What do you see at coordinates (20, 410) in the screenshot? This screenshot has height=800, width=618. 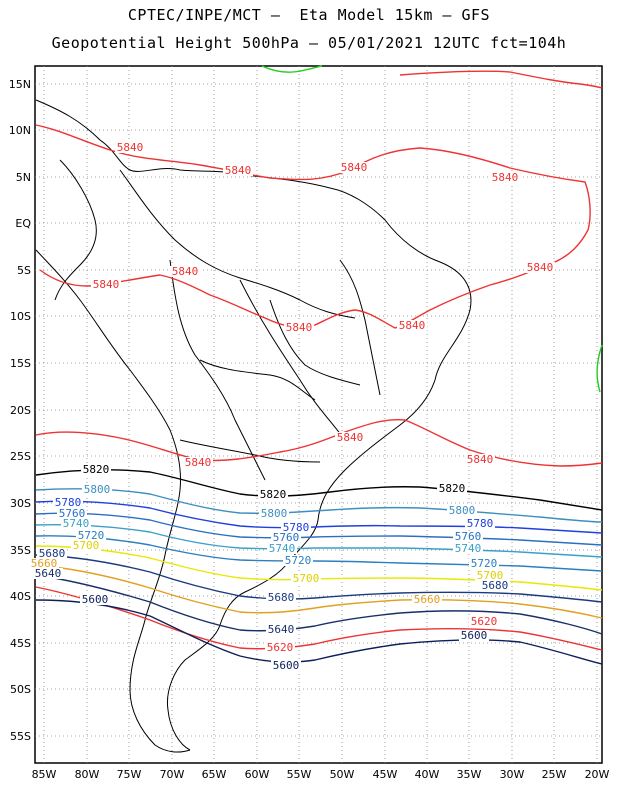 I see `lat-label: 20S` at bounding box center [20, 410].